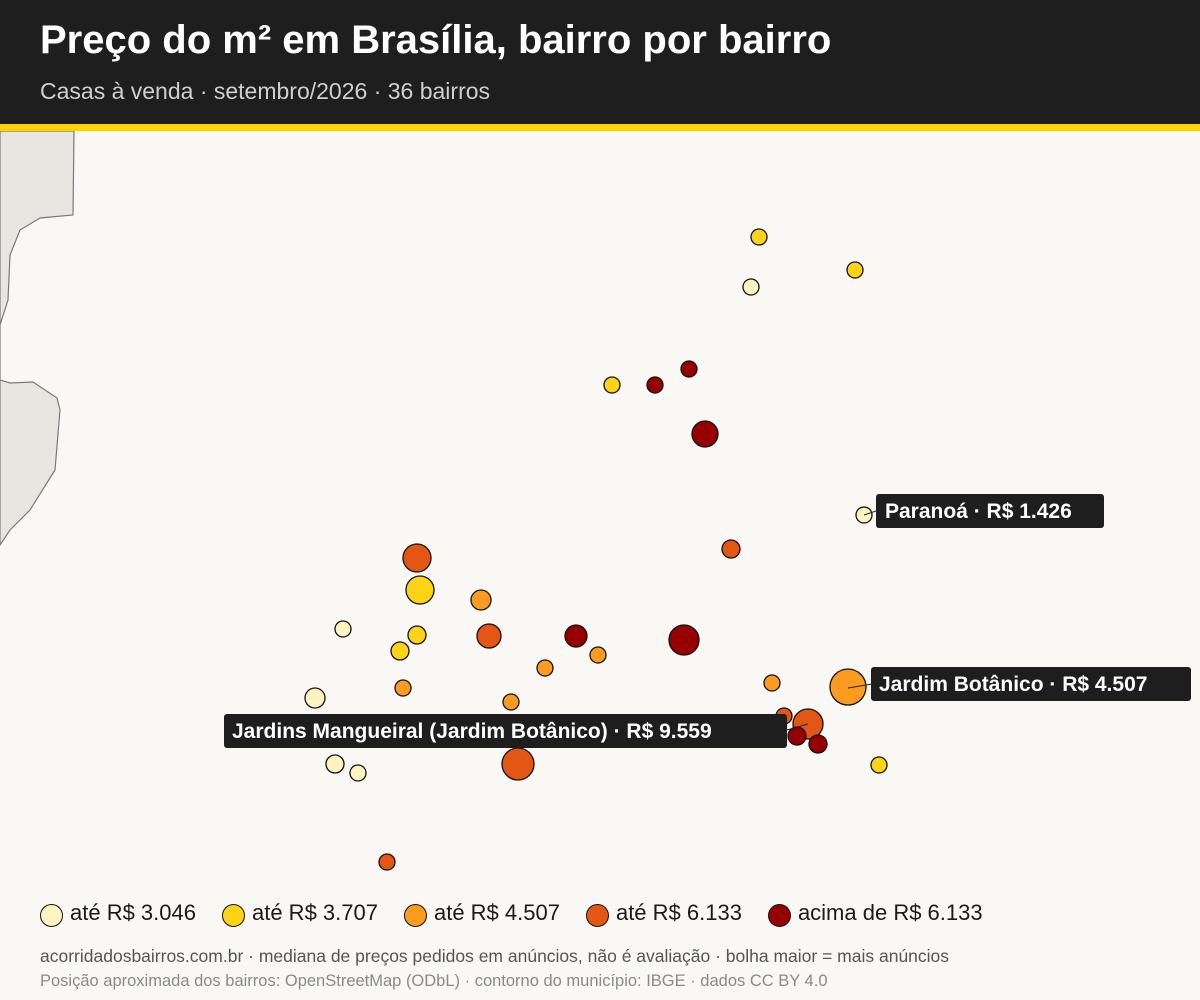 The image size is (1200, 1000). I want to click on legend-item-tier-3: até R$ 4.507, so click(481, 913).